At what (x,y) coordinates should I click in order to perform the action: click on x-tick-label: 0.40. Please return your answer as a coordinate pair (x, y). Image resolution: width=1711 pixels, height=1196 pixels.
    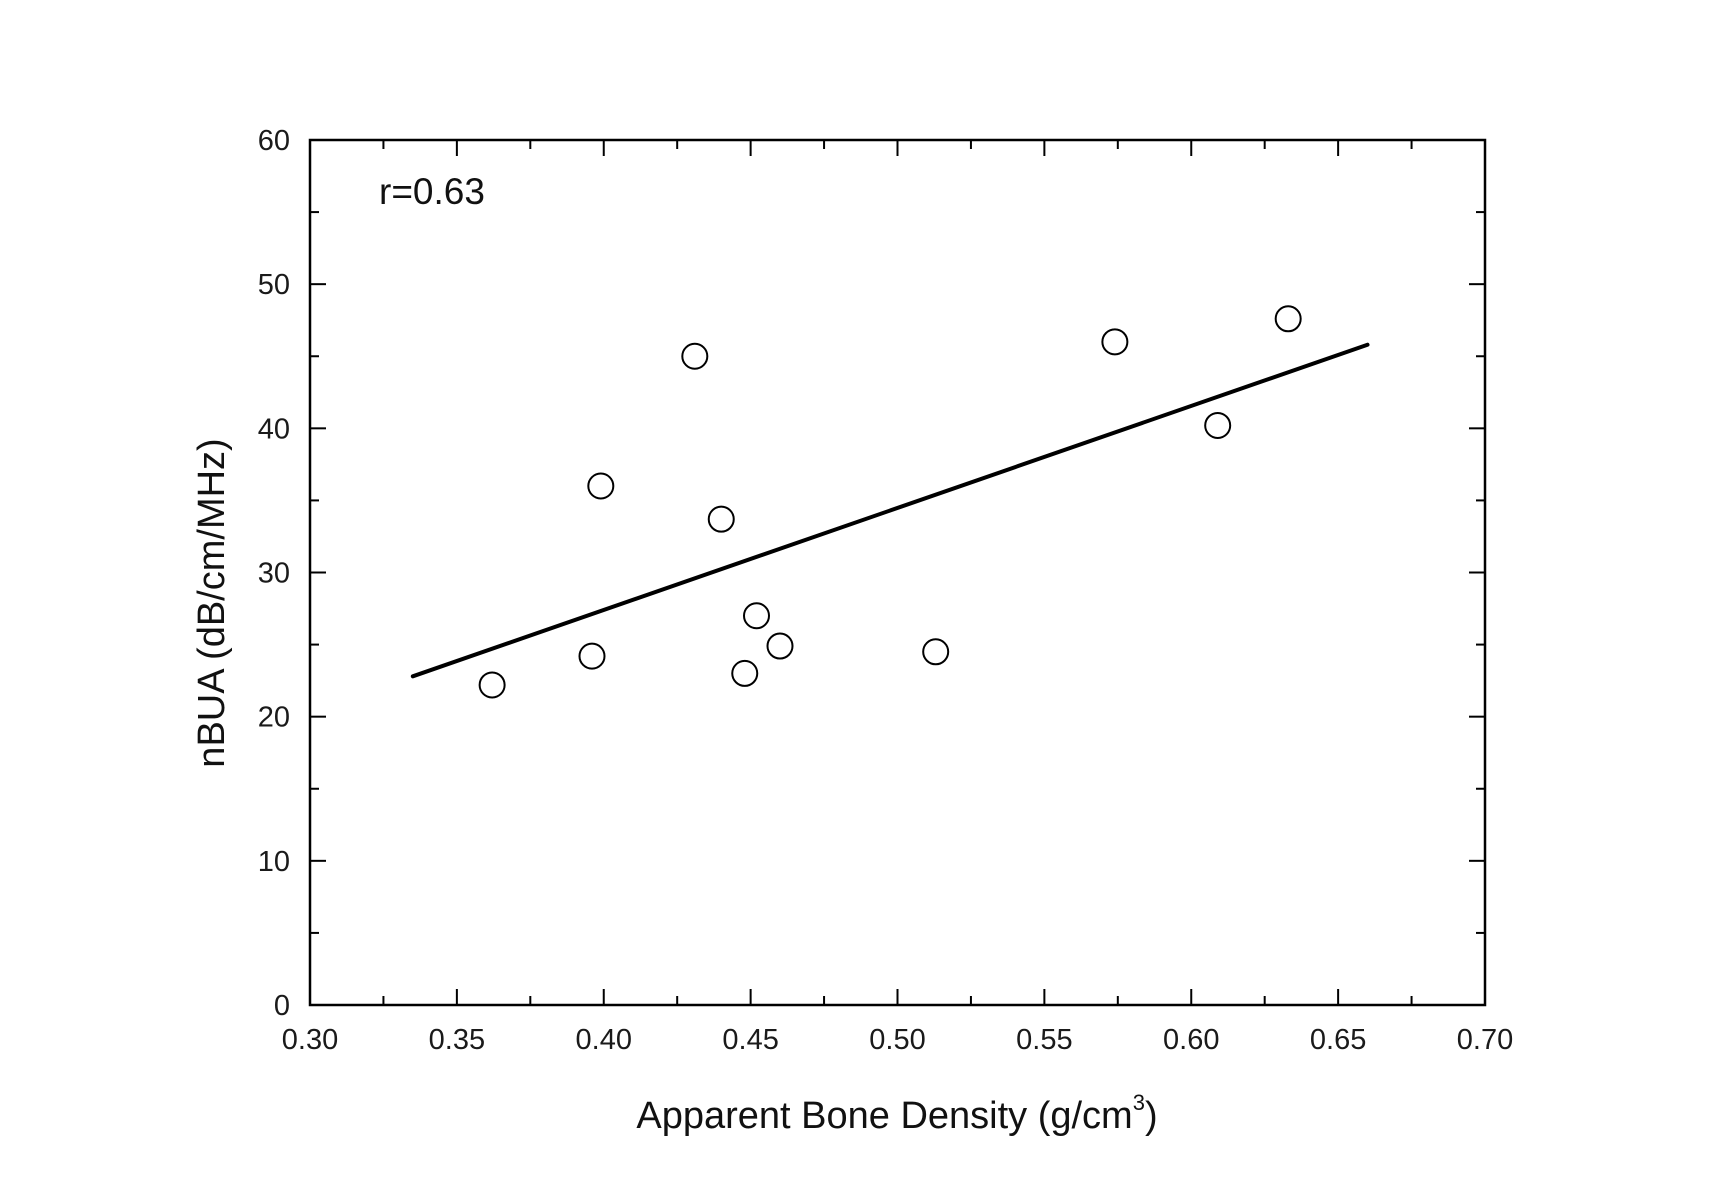
    Looking at the image, I should click on (604, 1040).